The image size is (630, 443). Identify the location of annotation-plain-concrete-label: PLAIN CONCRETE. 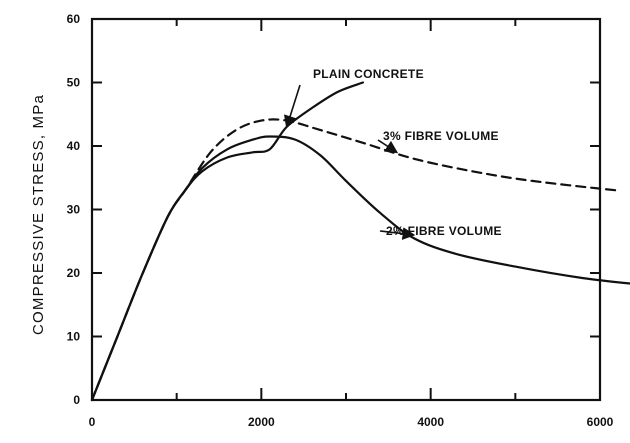
(368, 74).